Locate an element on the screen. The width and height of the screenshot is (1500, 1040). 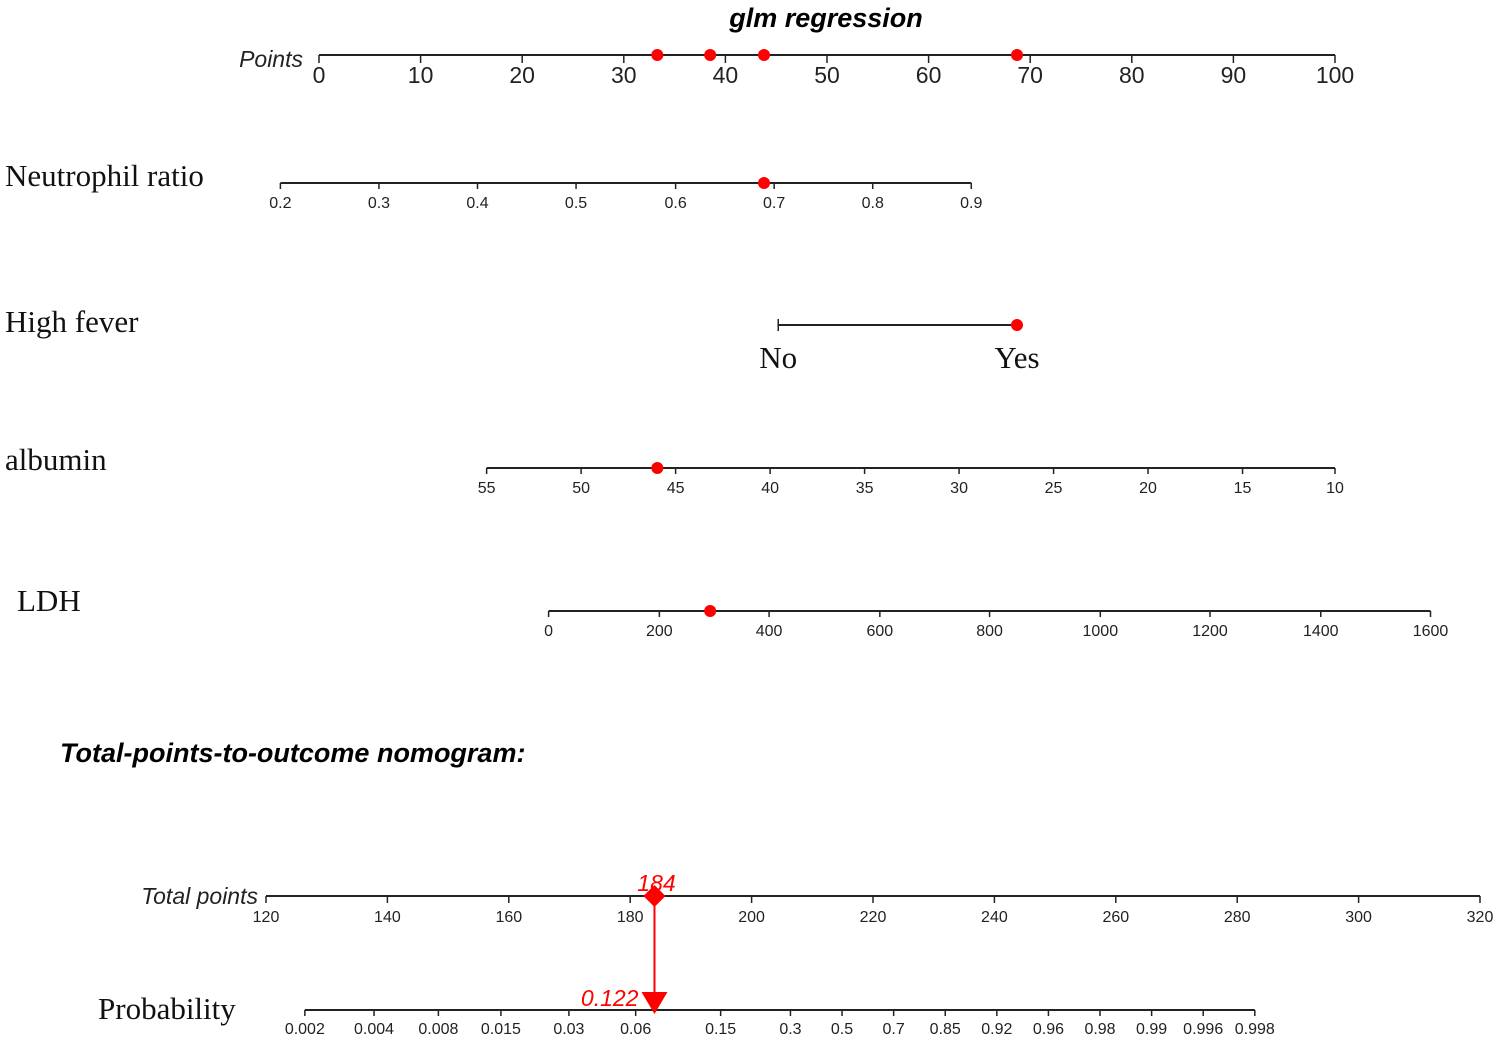
ldh-tick-label: 1000 is located at coordinates (1101, 631).